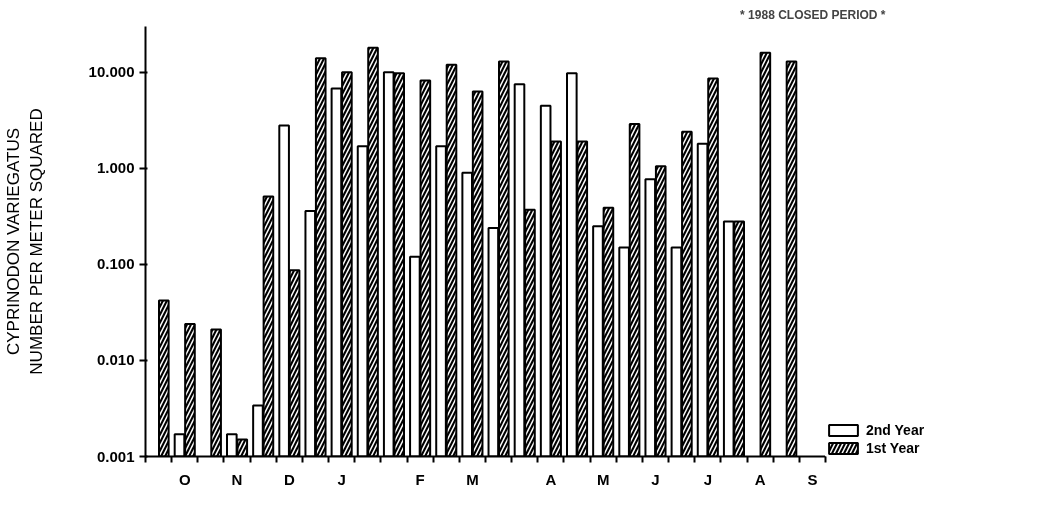 This screenshot has height=531, width=1049. I want to click on text: * 1988 CLOSED PERIOD *, so click(813, 14).